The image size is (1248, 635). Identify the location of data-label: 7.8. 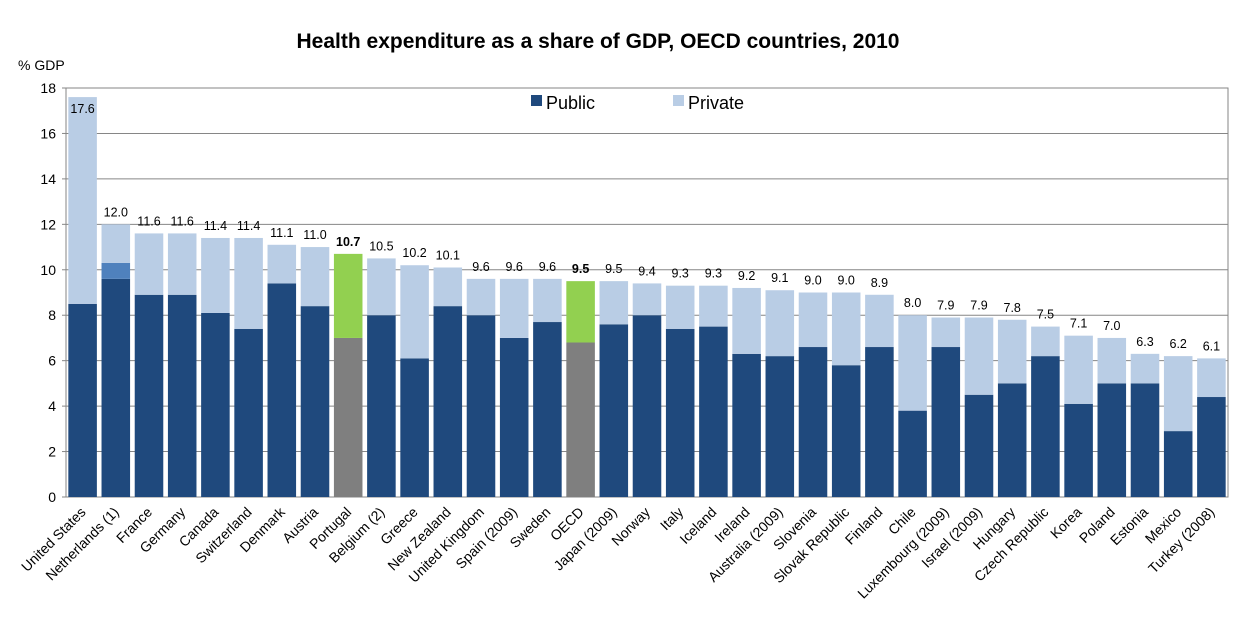
(1012, 308).